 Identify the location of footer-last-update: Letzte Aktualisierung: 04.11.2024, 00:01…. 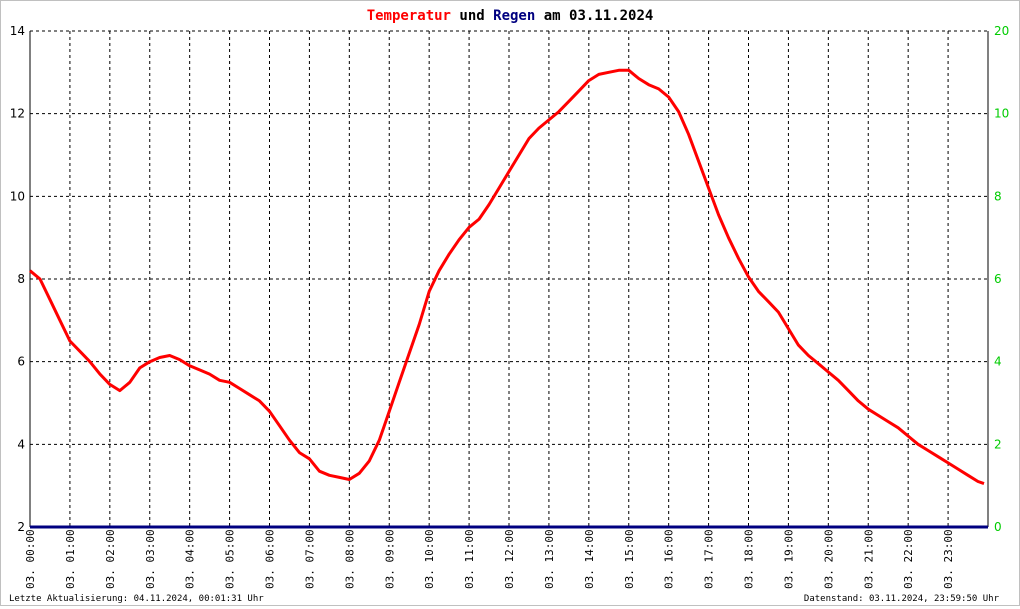
(136, 599).